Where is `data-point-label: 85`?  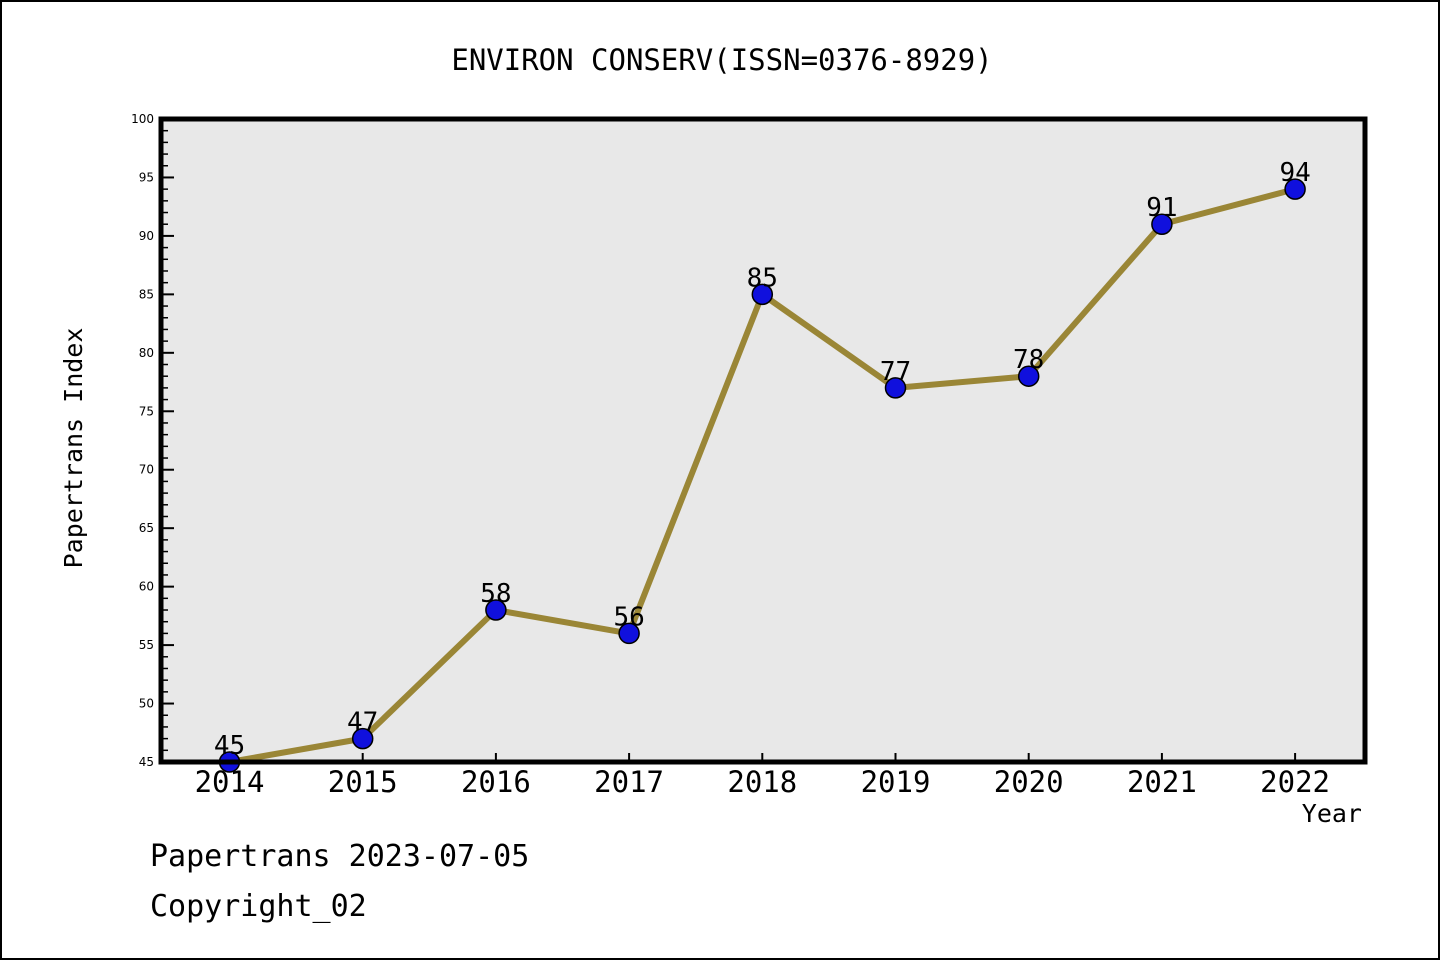 data-point-label: 85 is located at coordinates (762, 278).